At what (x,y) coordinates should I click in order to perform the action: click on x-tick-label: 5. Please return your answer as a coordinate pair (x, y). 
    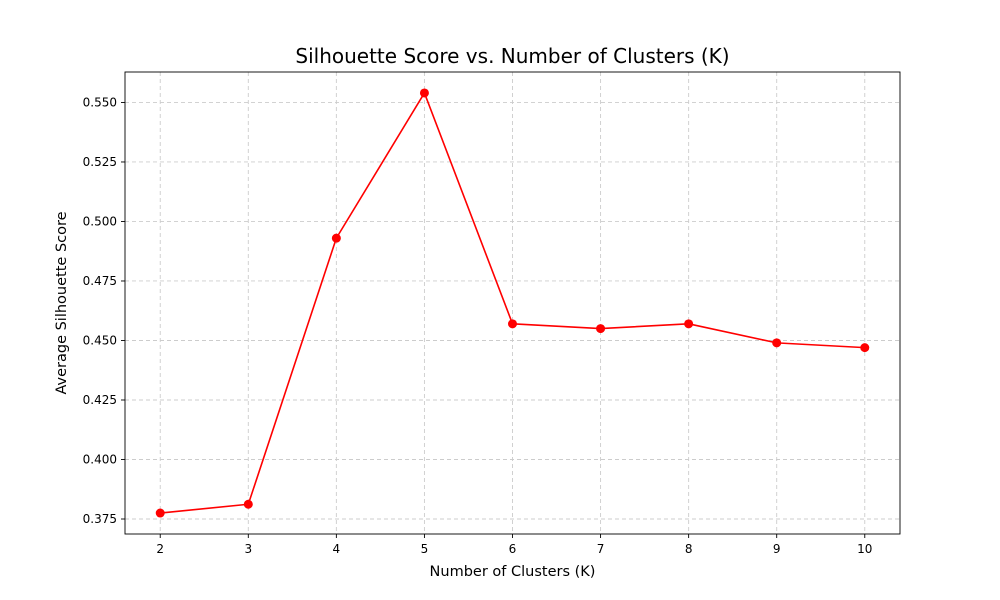
    Looking at the image, I should click on (425, 549).